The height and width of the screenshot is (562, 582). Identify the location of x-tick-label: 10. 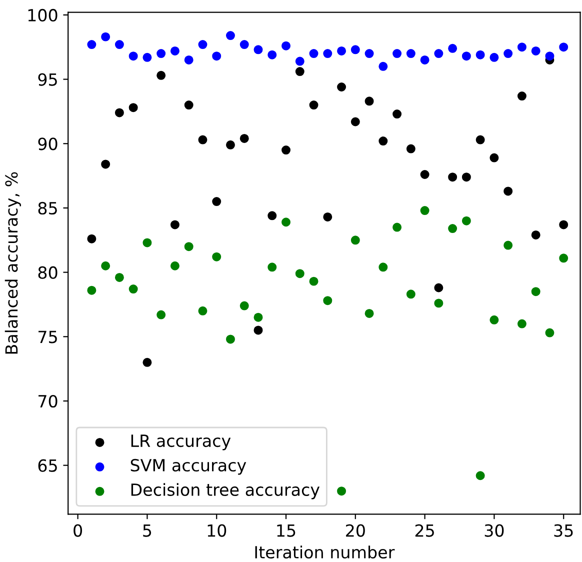
(217, 530).